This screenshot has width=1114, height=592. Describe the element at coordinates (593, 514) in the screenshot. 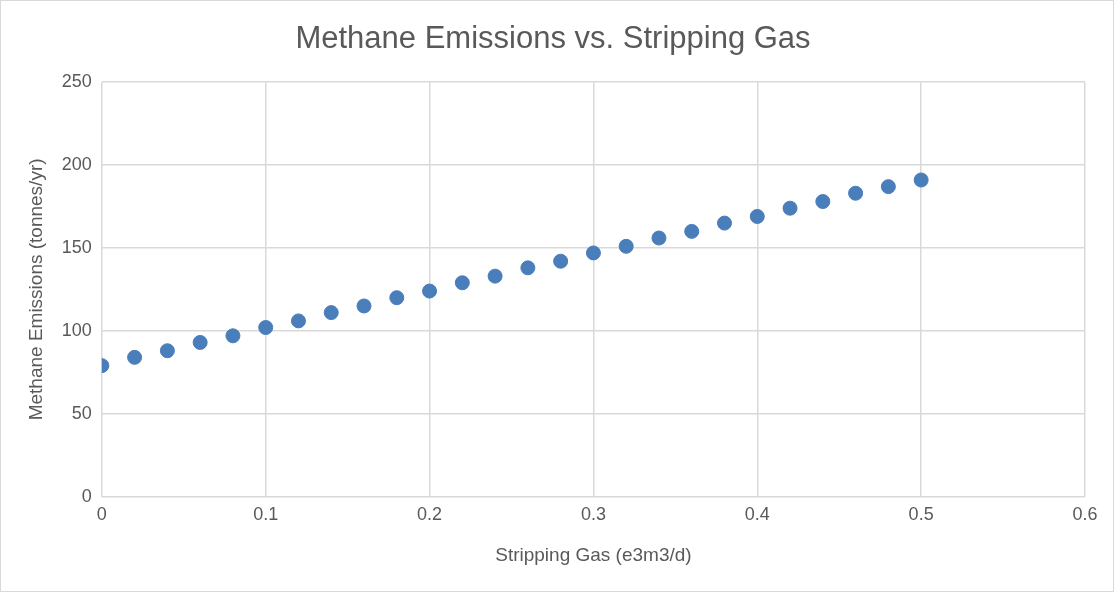

I see `x-tick-label: 0.3` at that location.